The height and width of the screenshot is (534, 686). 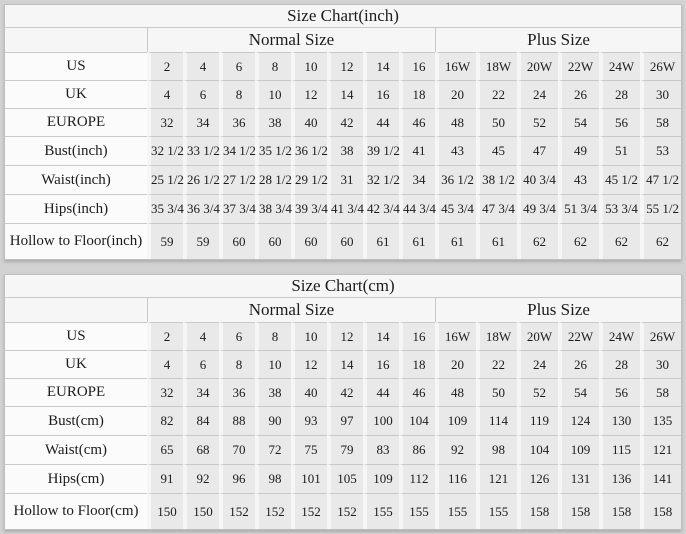 I want to click on size-cell: 56, so click(x=619, y=122).